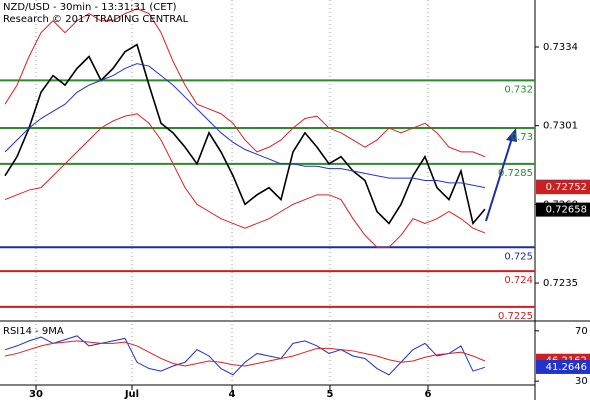 The width and height of the screenshot is (590, 400). What do you see at coordinates (560, 126) in the screenshot?
I see `y-tick-label: 0.7301` at bounding box center [560, 126].